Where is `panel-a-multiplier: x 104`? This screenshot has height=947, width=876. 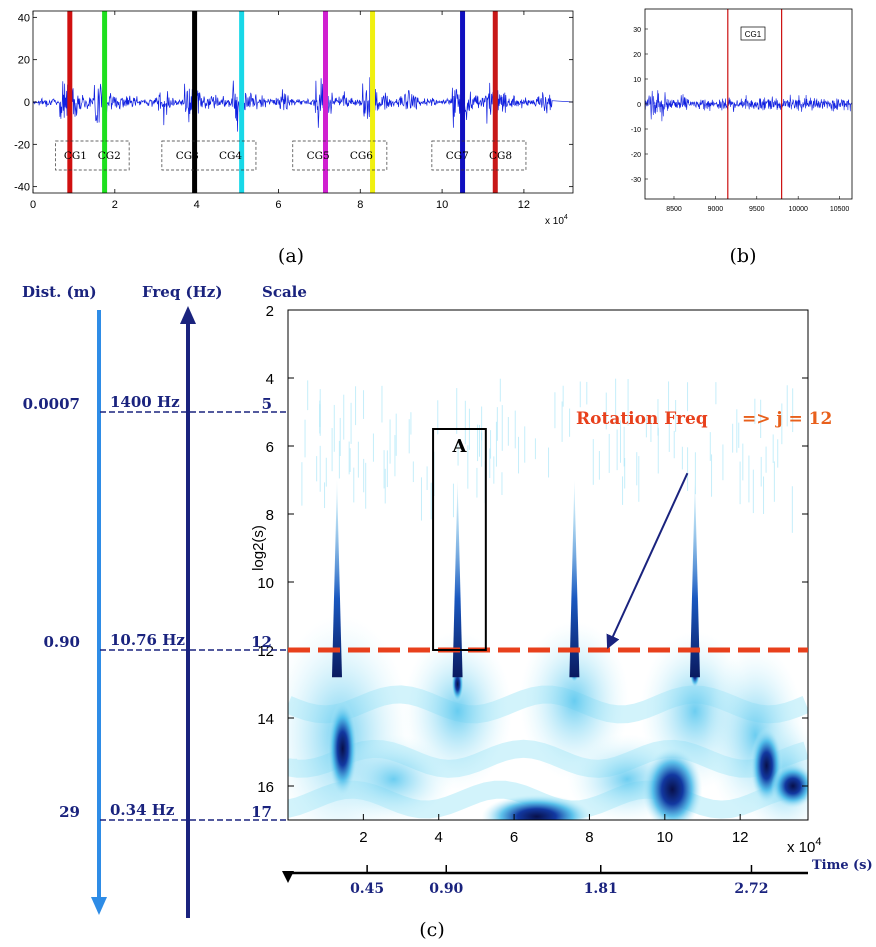 panel-a-multiplier: x 104 is located at coordinates (556, 220).